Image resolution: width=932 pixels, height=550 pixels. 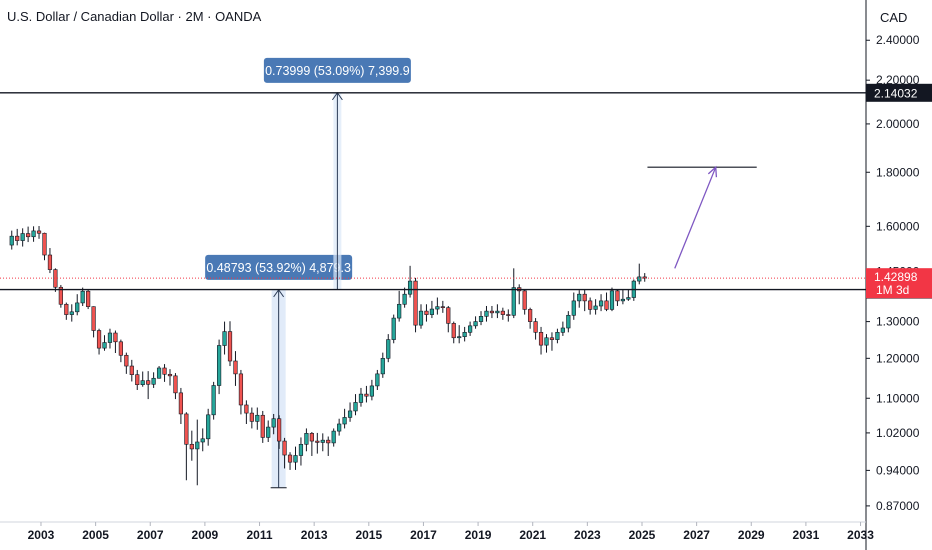 What do you see at coordinates (899, 283) in the screenshot?
I see `current-price-tag-box` at bounding box center [899, 283].